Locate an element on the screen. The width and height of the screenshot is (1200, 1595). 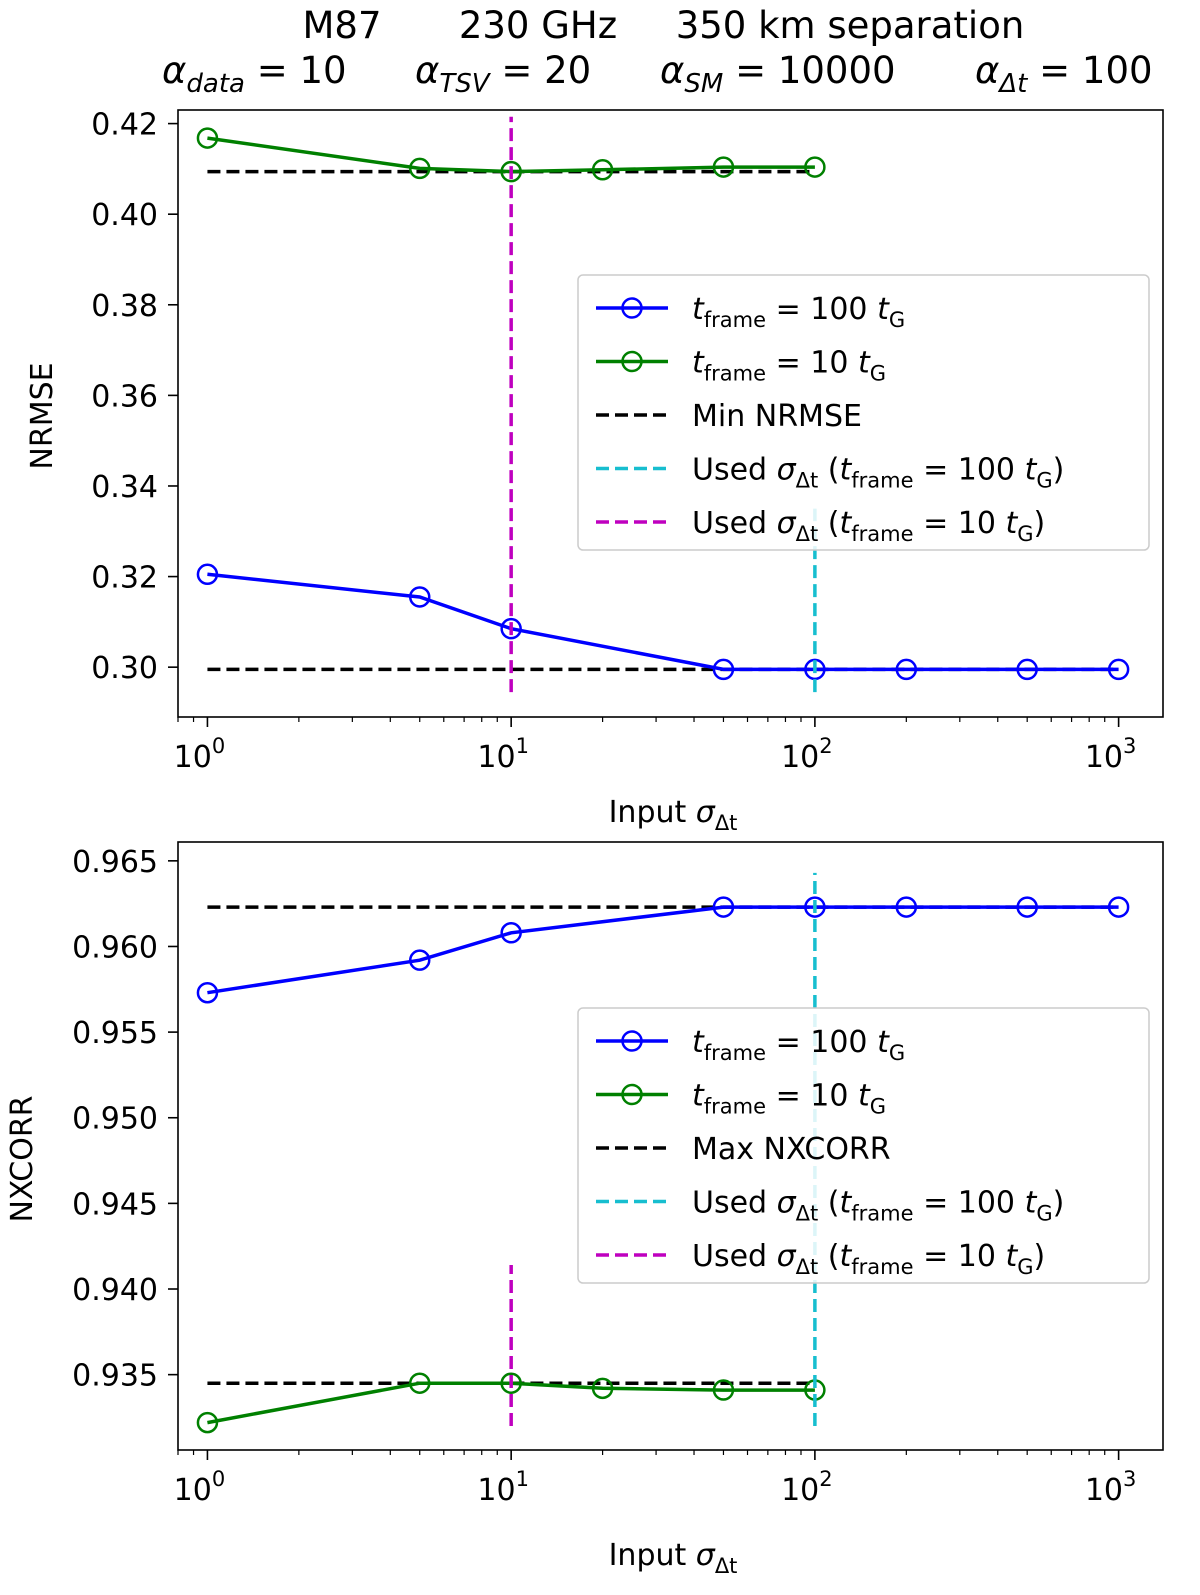
nrmse-legend-box is located at coordinates (863, 412).